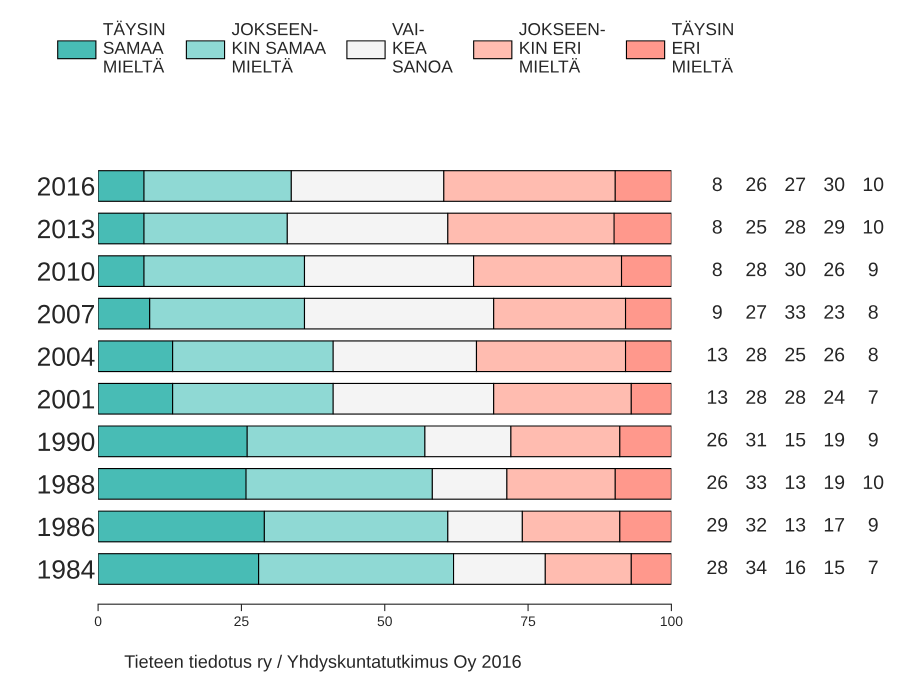 This screenshot has height=692, width=900. I want to click on legend-label: JOKSEEN- KIN ERI MIELTÄ, so click(562, 48).